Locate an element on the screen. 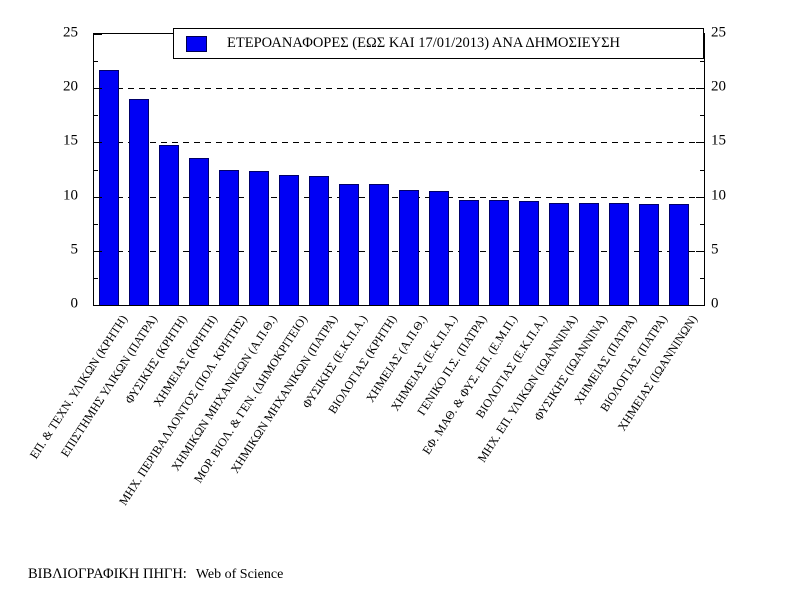 The height and width of the screenshot is (612, 792). source-caption-value: Web of Science is located at coordinates (239, 574).